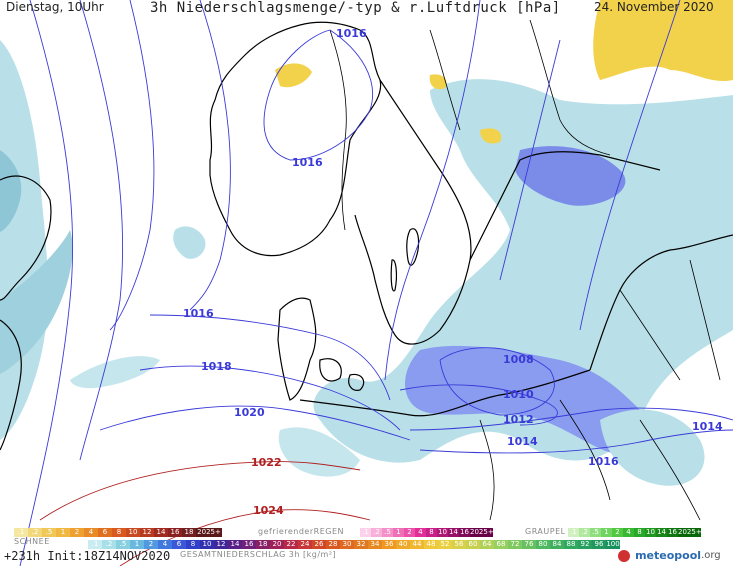 The image size is (733, 566). Describe the element at coordinates (319, 544) in the screenshot. I see `legend-swatch: 26` at that location.